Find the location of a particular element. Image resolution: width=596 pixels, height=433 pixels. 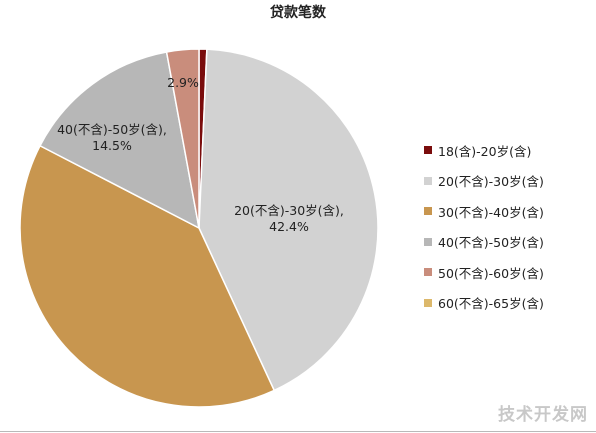

legend-item-5: 50(不含)-60岁(含) is located at coordinates (506, 272).